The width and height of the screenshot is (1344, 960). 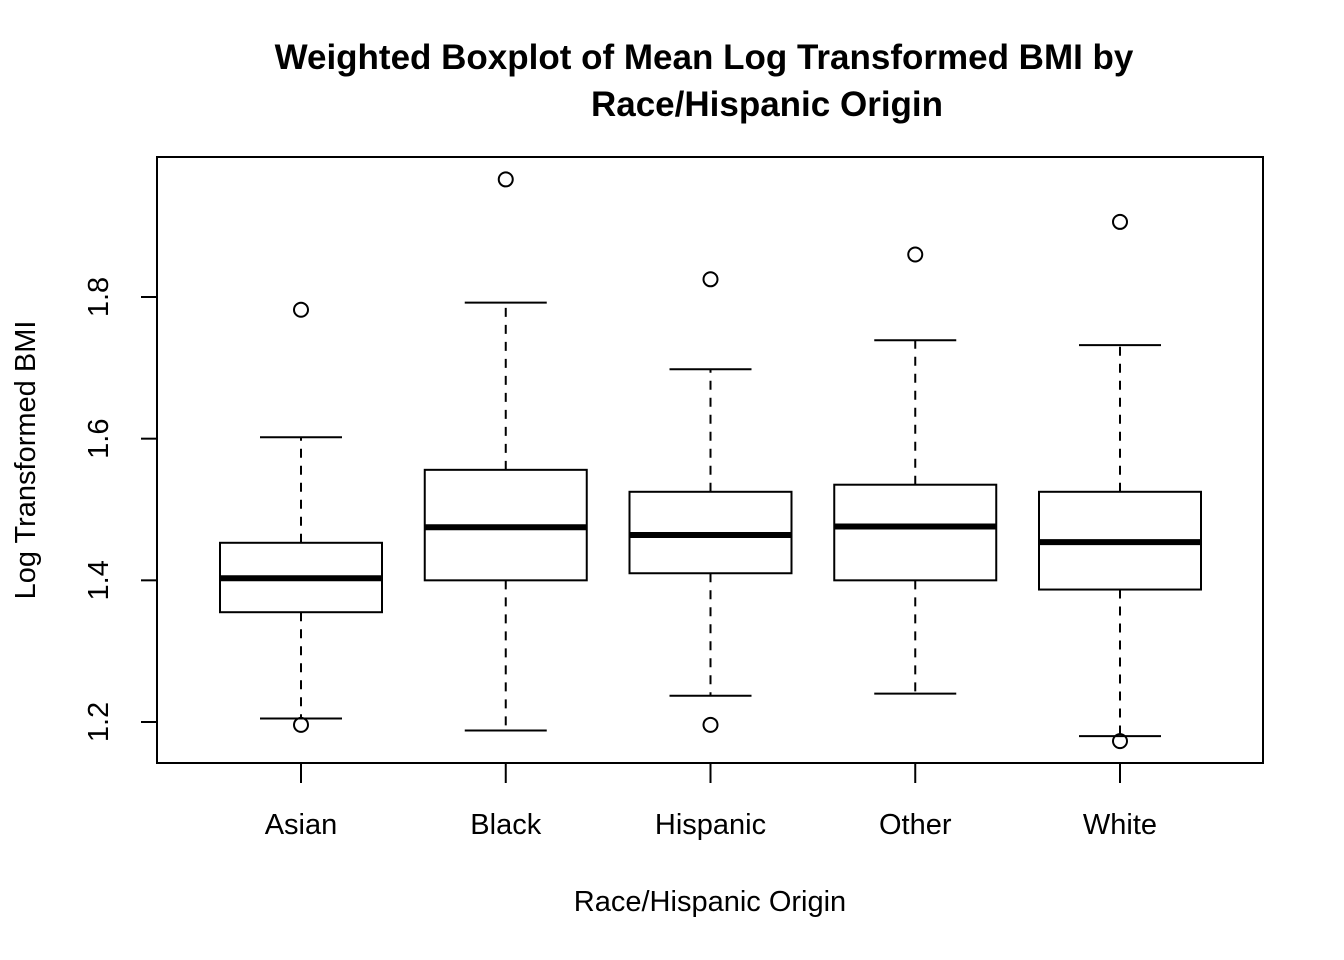 I want to click on x-tick-label-other: Other, so click(x=915, y=825).